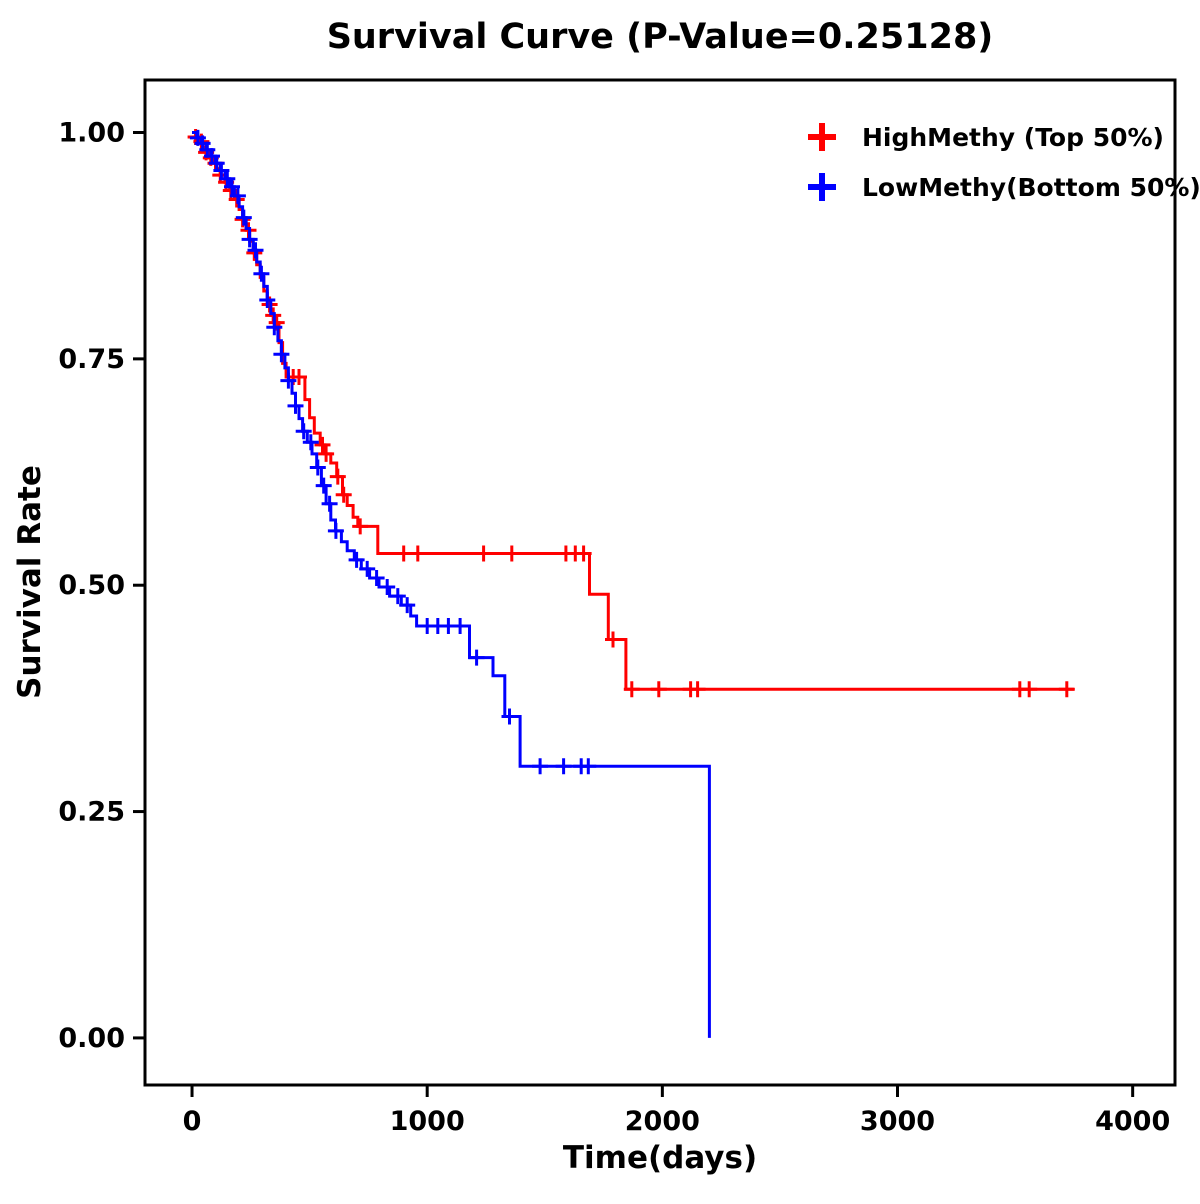 The width and height of the screenshot is (1200, 1204). I want to click on y-tick-label: 0.25, so click(91, 812).